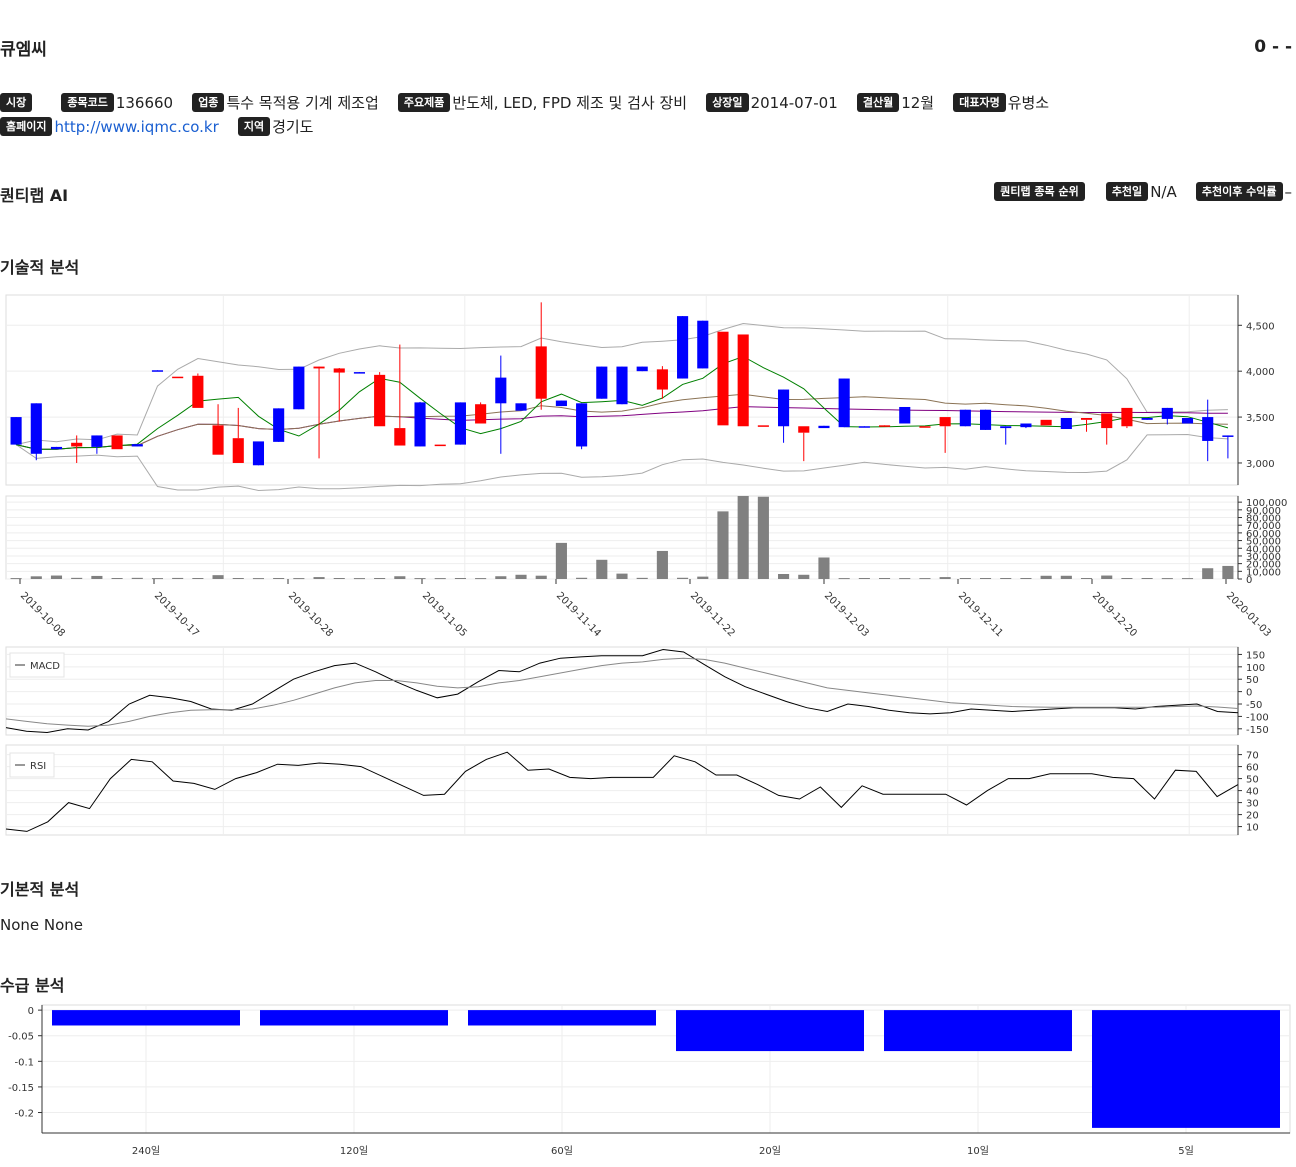  I want to click on ma60-line, so click(622, 428).